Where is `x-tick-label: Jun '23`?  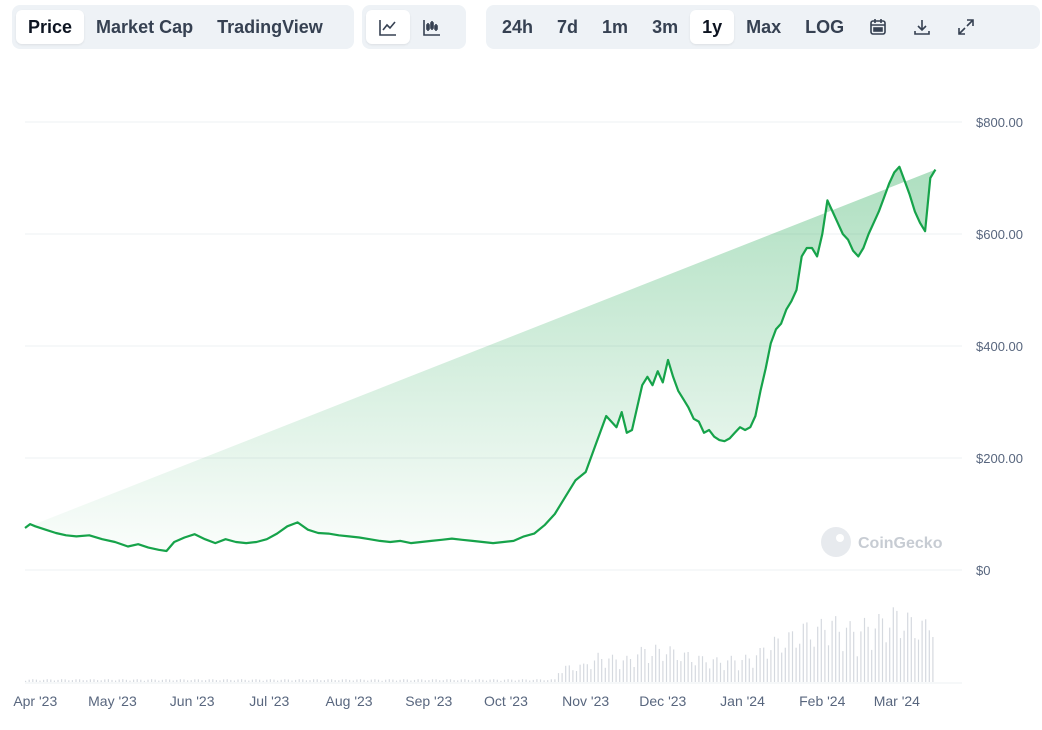
x-tick-label: Jun '23 is located at coordinates (192, 701).